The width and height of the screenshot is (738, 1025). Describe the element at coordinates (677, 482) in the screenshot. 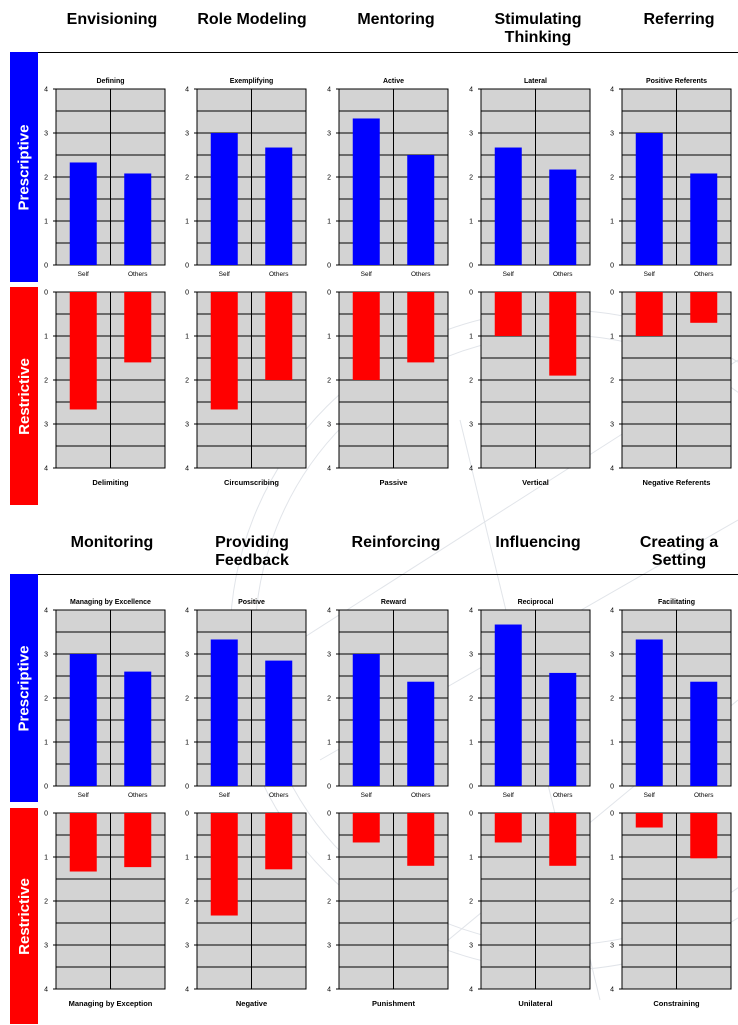

I see `chart-title: Negative Referents` at that location.